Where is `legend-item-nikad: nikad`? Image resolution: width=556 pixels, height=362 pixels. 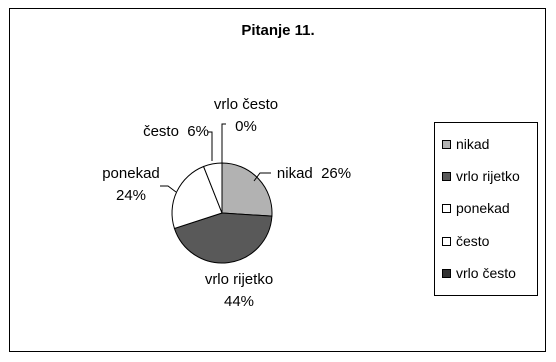
legend-item-nikad: nikad is located at coordinates (465, 144).